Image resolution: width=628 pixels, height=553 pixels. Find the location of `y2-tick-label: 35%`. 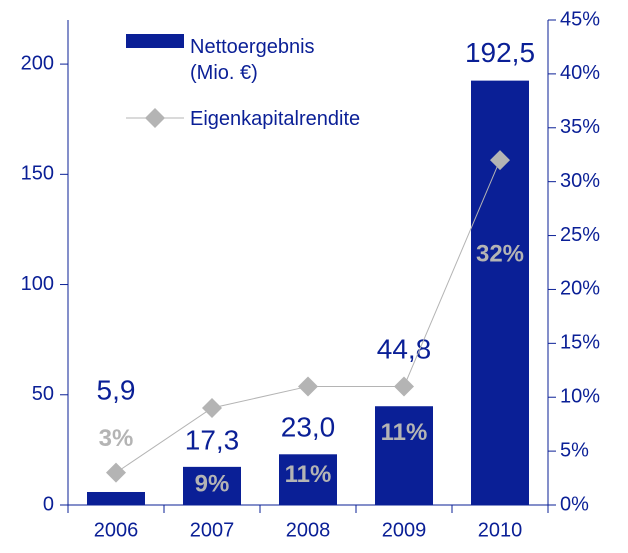

y2-tick-label: 35% is located at coordinates (580, 127).